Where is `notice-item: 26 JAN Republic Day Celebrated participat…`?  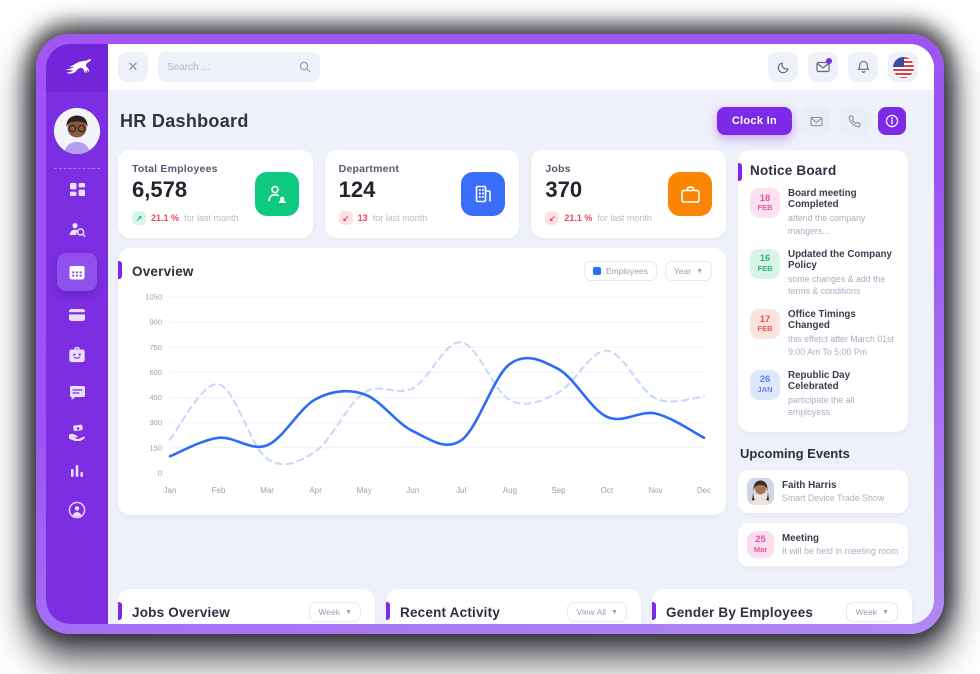 notice-item: 26 JAN Republic Day Celebrated participat… is located at coordinates (823, 394).